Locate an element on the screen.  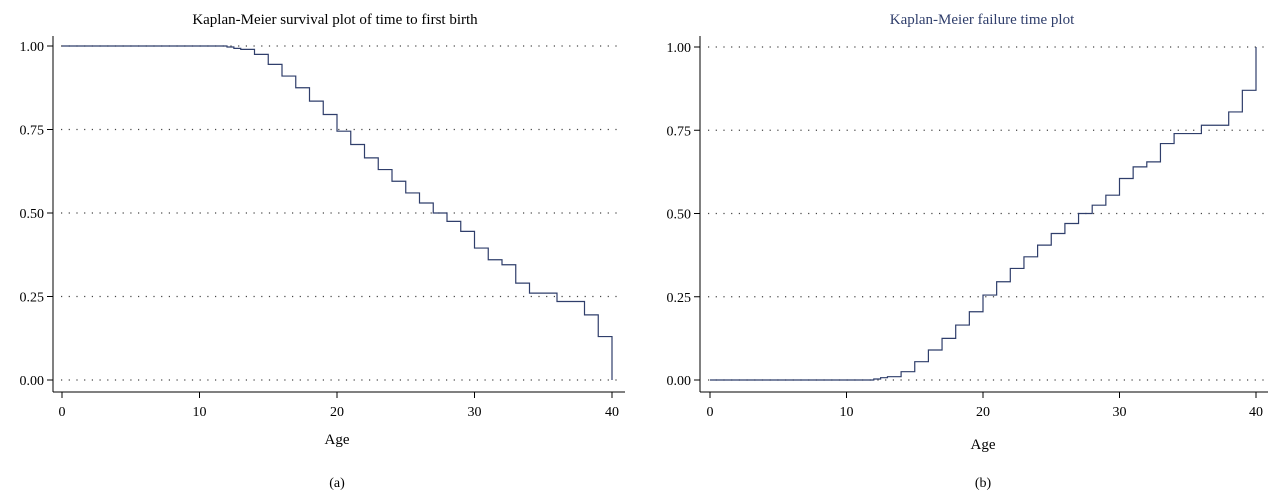
panel-caption-a: (a) is located at coordinates (337, 483).